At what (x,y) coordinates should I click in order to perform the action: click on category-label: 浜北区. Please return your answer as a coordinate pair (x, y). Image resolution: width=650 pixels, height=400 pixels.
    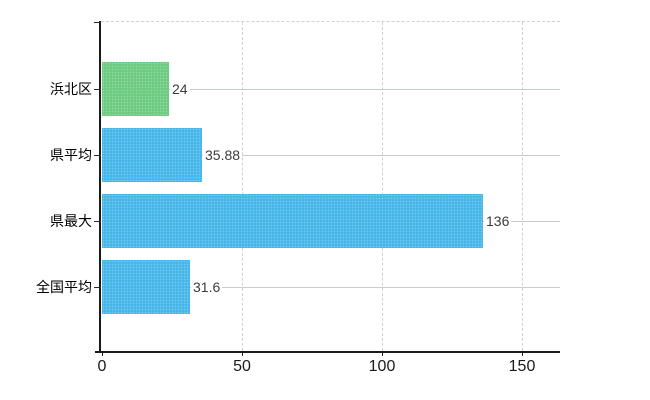
    Looking at the image, I should click on (71, 89).